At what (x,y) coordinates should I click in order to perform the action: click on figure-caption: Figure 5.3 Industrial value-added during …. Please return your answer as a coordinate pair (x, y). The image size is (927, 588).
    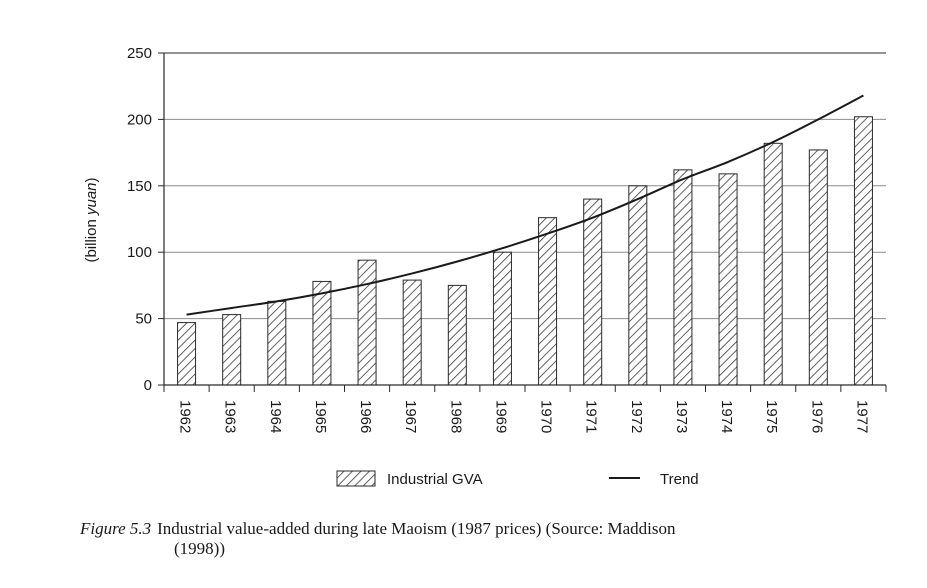
    Looking at the image, I should click on (490, 539).